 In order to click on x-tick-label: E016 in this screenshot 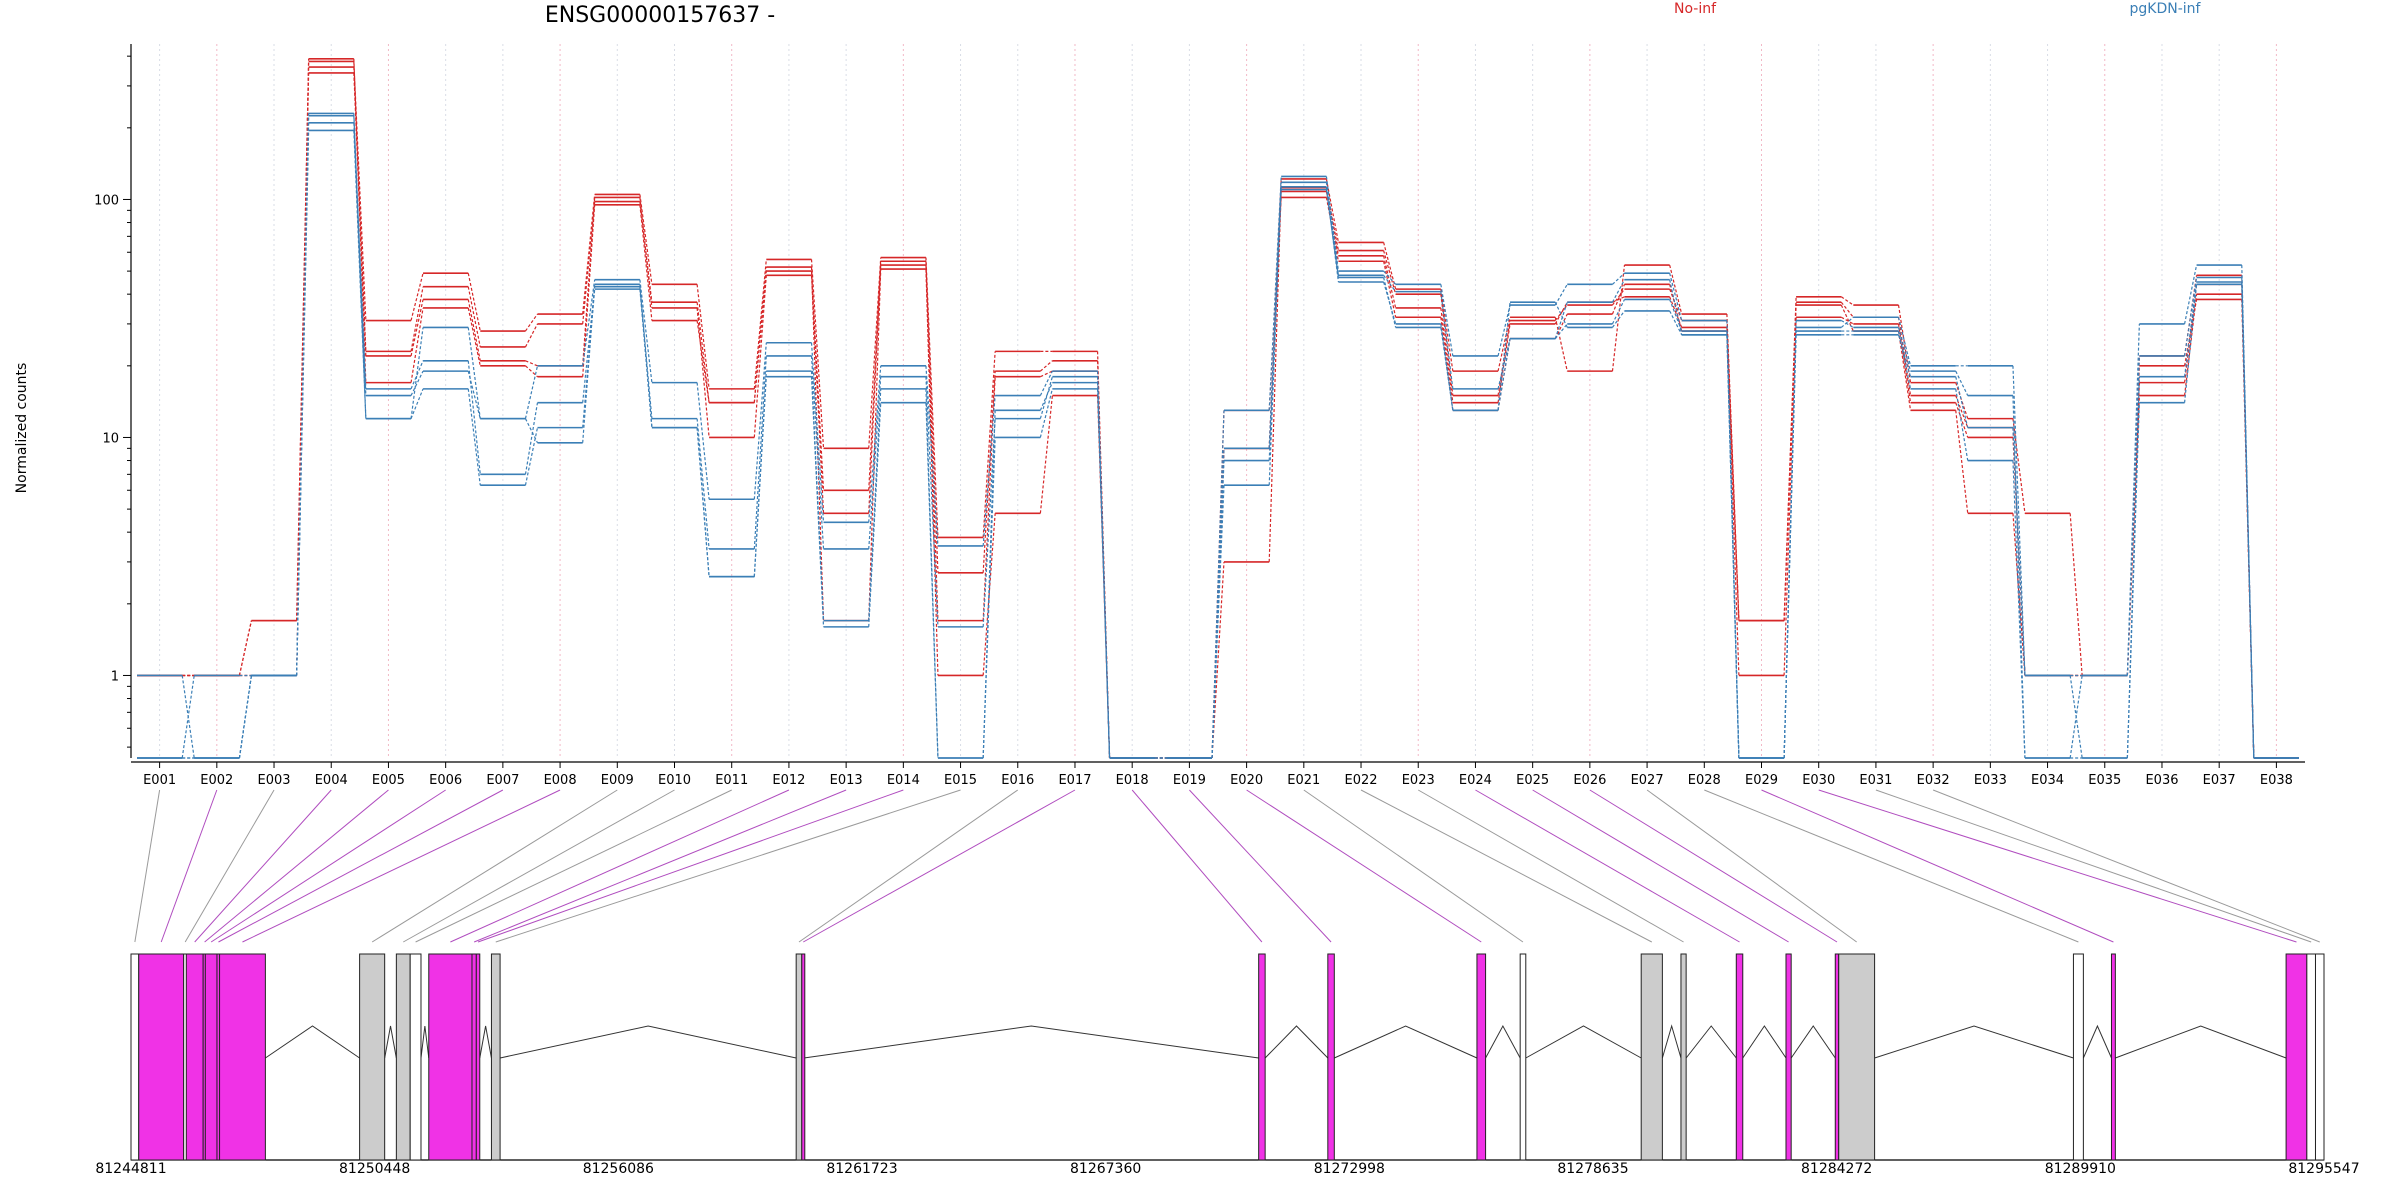, I will do `click(1017, 780)`.